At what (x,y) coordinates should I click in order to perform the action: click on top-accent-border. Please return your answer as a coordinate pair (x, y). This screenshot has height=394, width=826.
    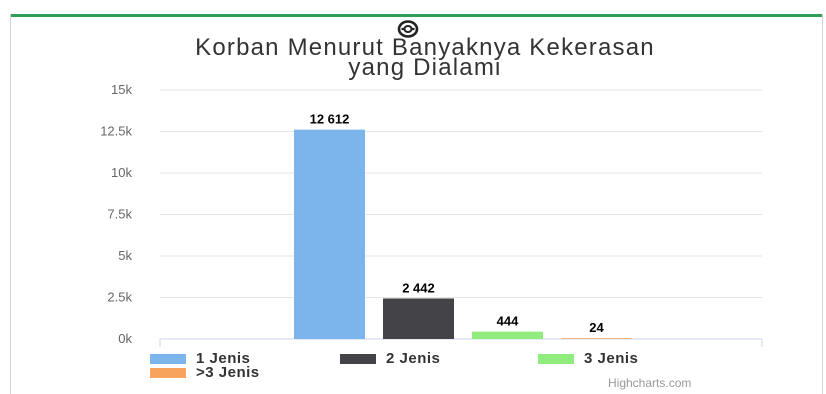
    Looking at the image, I should click on (416, 15).